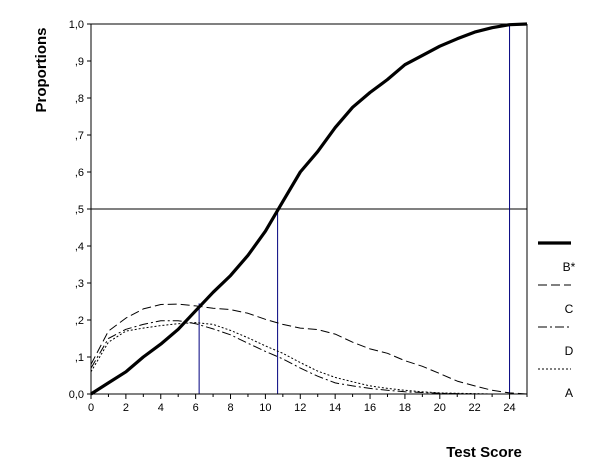 The width and height of the screenshot is (590, 472). I want to click on y-tick-label: ,4, so click(79, 247).